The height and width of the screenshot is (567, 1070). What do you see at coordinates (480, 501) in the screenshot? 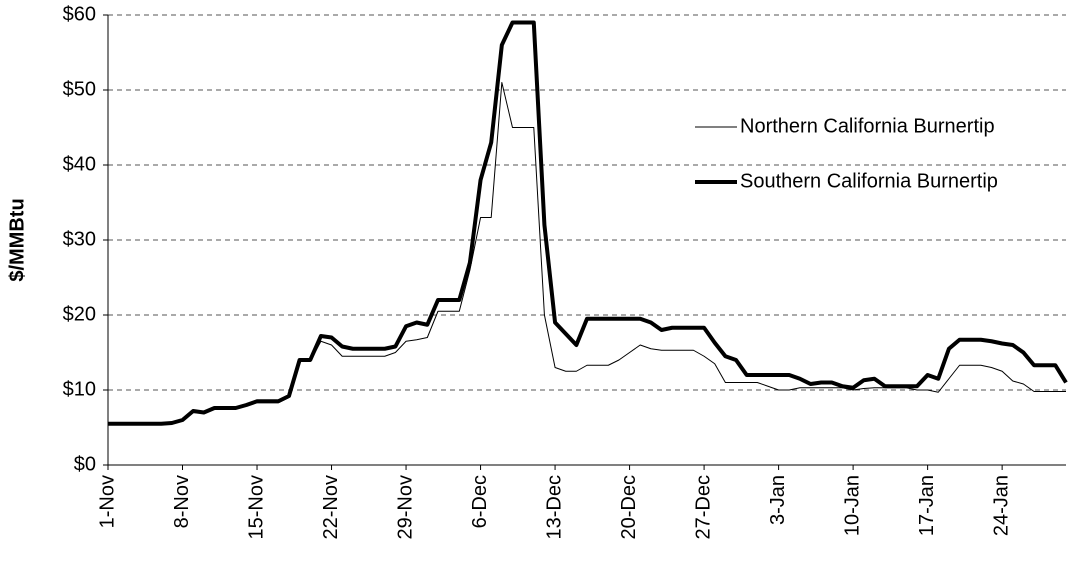
I see `x-tick-label: 6-Dec` at bounding box center [480, 501].